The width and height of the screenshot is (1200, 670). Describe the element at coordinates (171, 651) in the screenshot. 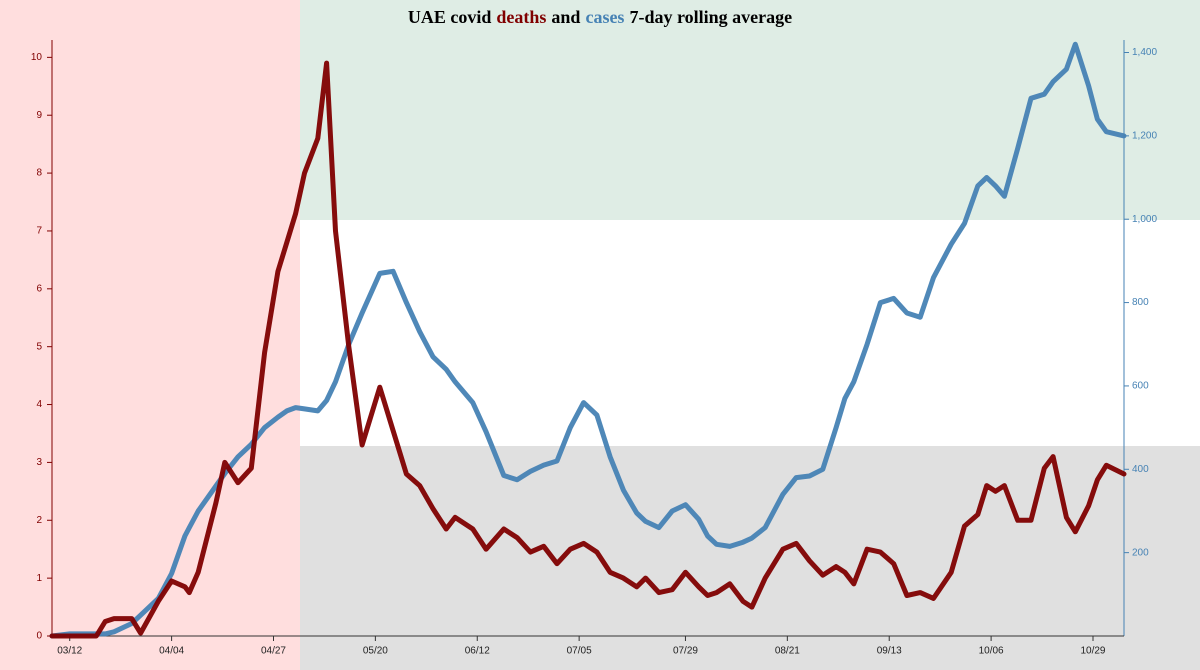

I see `x-tick-label: 04/04` at that location.